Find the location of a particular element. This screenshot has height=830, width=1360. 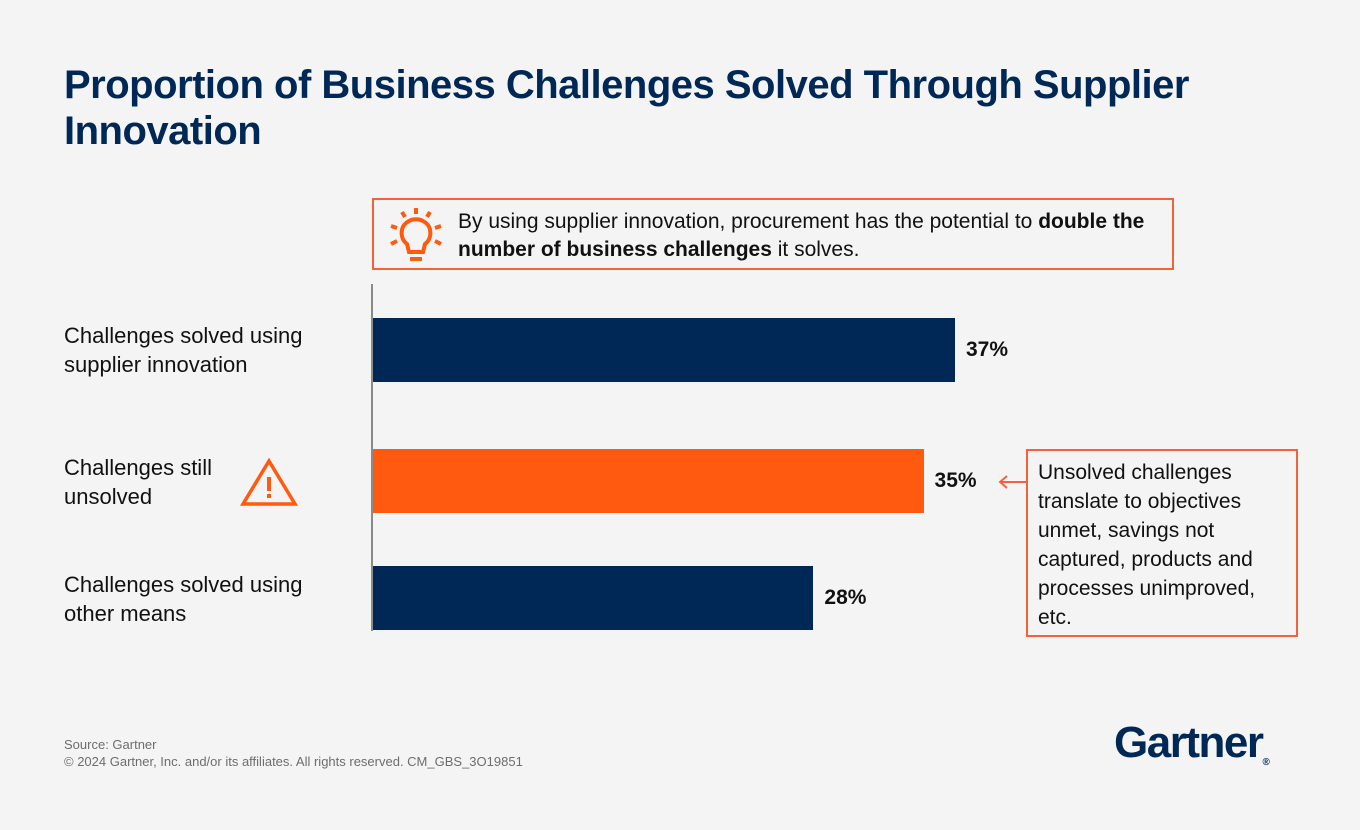

value-label: 28% is located at coordinates (845, 597).